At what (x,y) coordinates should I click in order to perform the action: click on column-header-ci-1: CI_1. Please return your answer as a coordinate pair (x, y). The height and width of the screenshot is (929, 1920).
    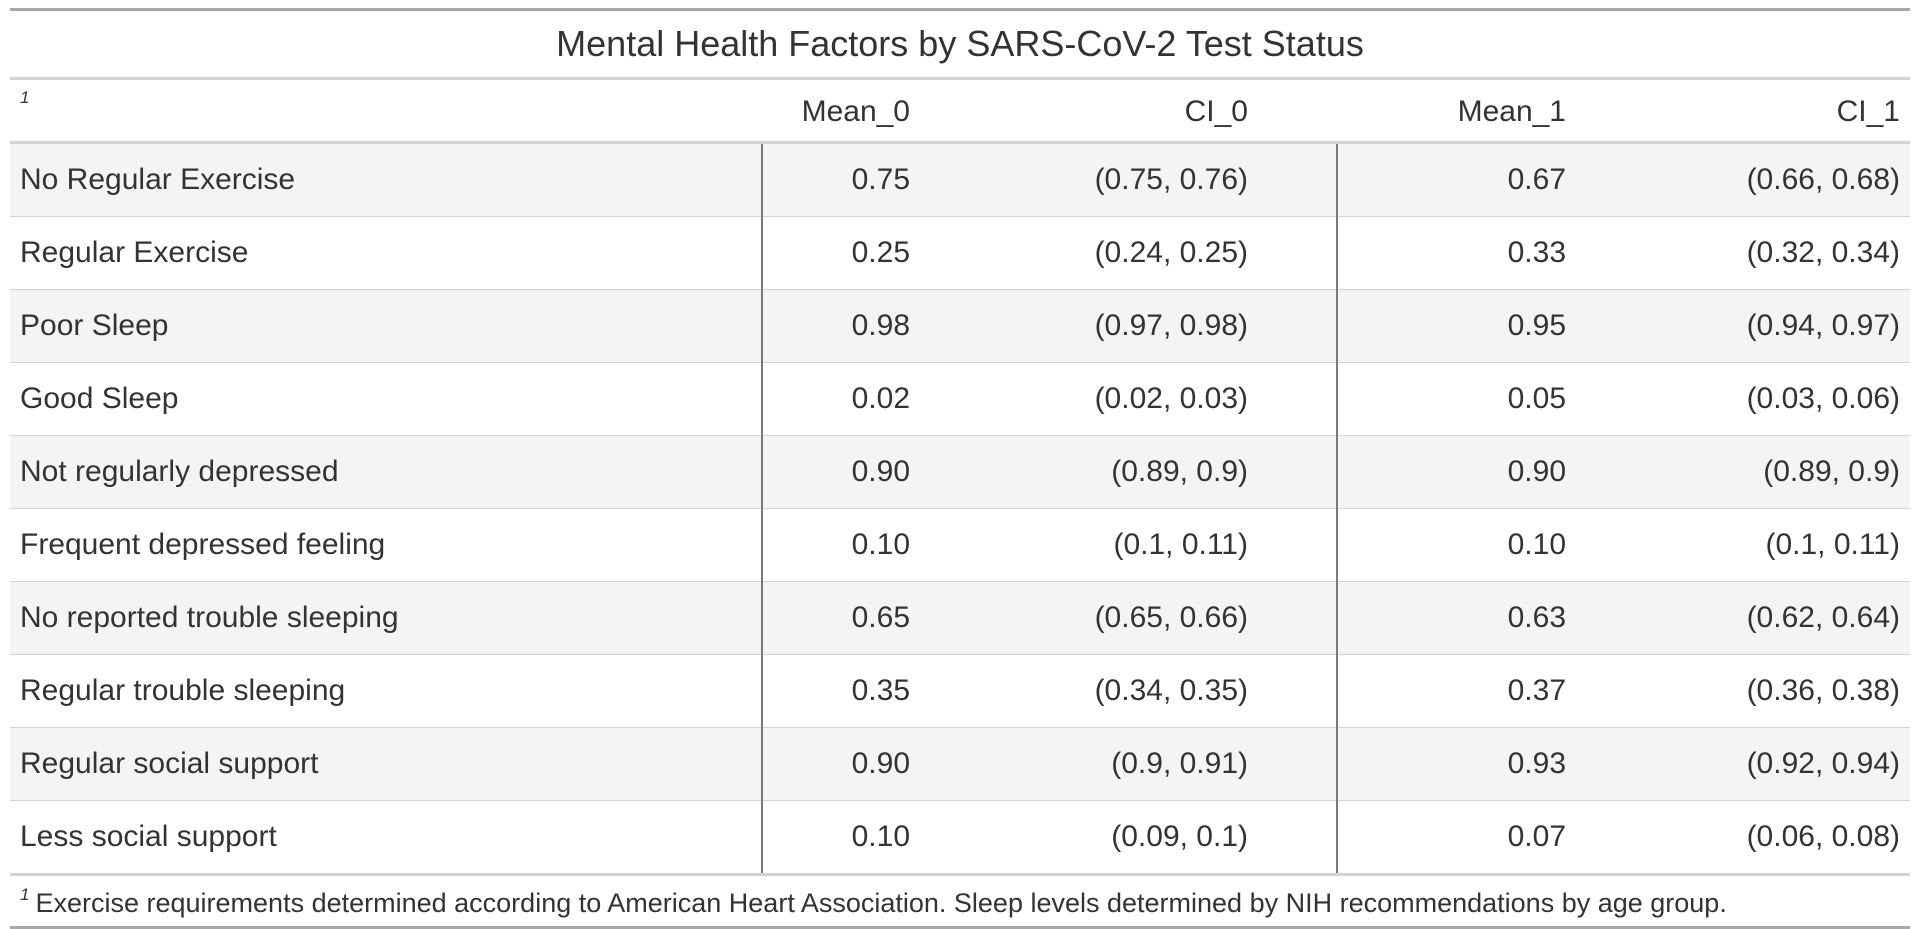
    Looking at the image, I should click on (1868, 111).